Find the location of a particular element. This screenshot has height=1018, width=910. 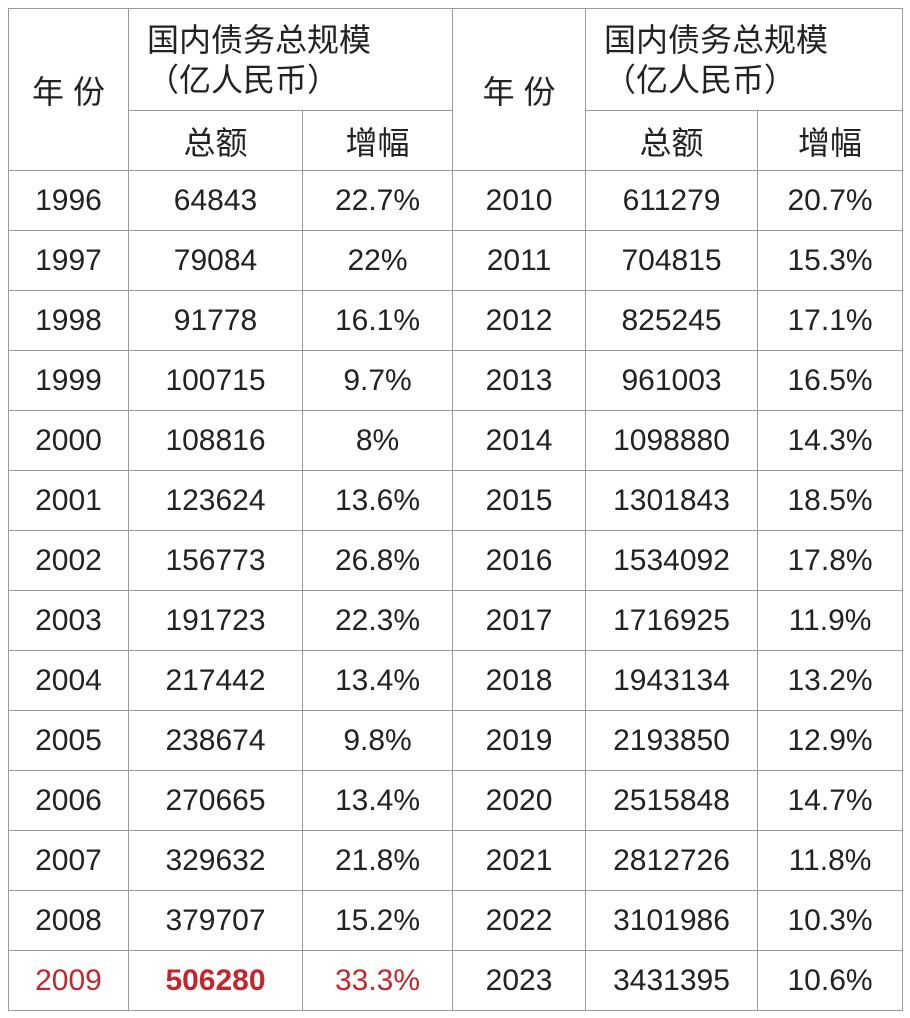

year-cell: 2016 is located at coordinates (519, 560).